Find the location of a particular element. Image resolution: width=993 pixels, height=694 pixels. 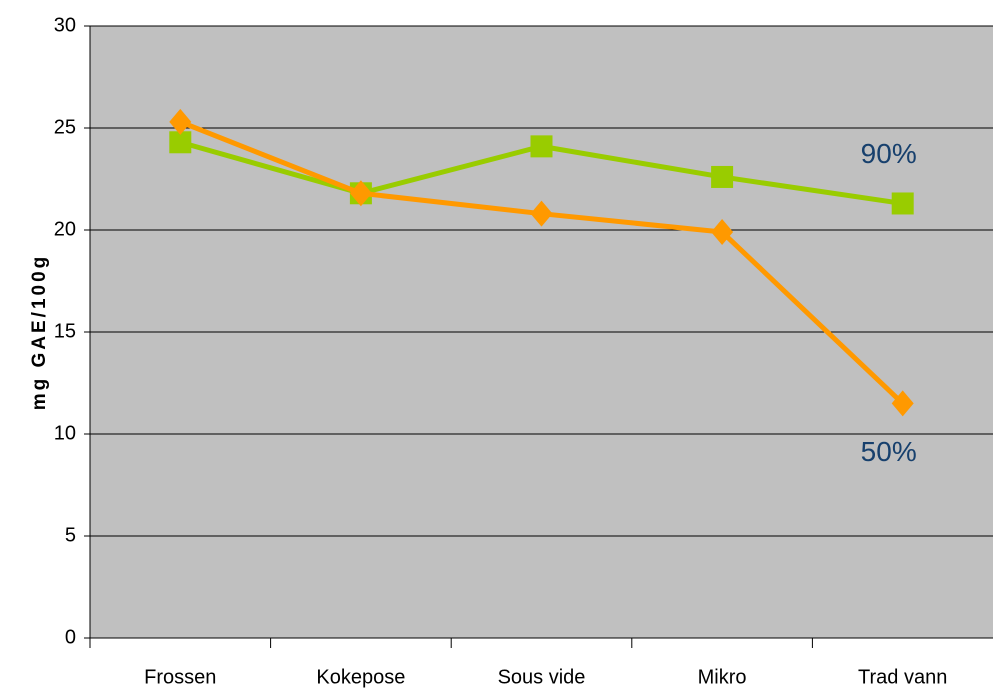

x-tick-label: Sous vide is located at coordinates (542, 677).